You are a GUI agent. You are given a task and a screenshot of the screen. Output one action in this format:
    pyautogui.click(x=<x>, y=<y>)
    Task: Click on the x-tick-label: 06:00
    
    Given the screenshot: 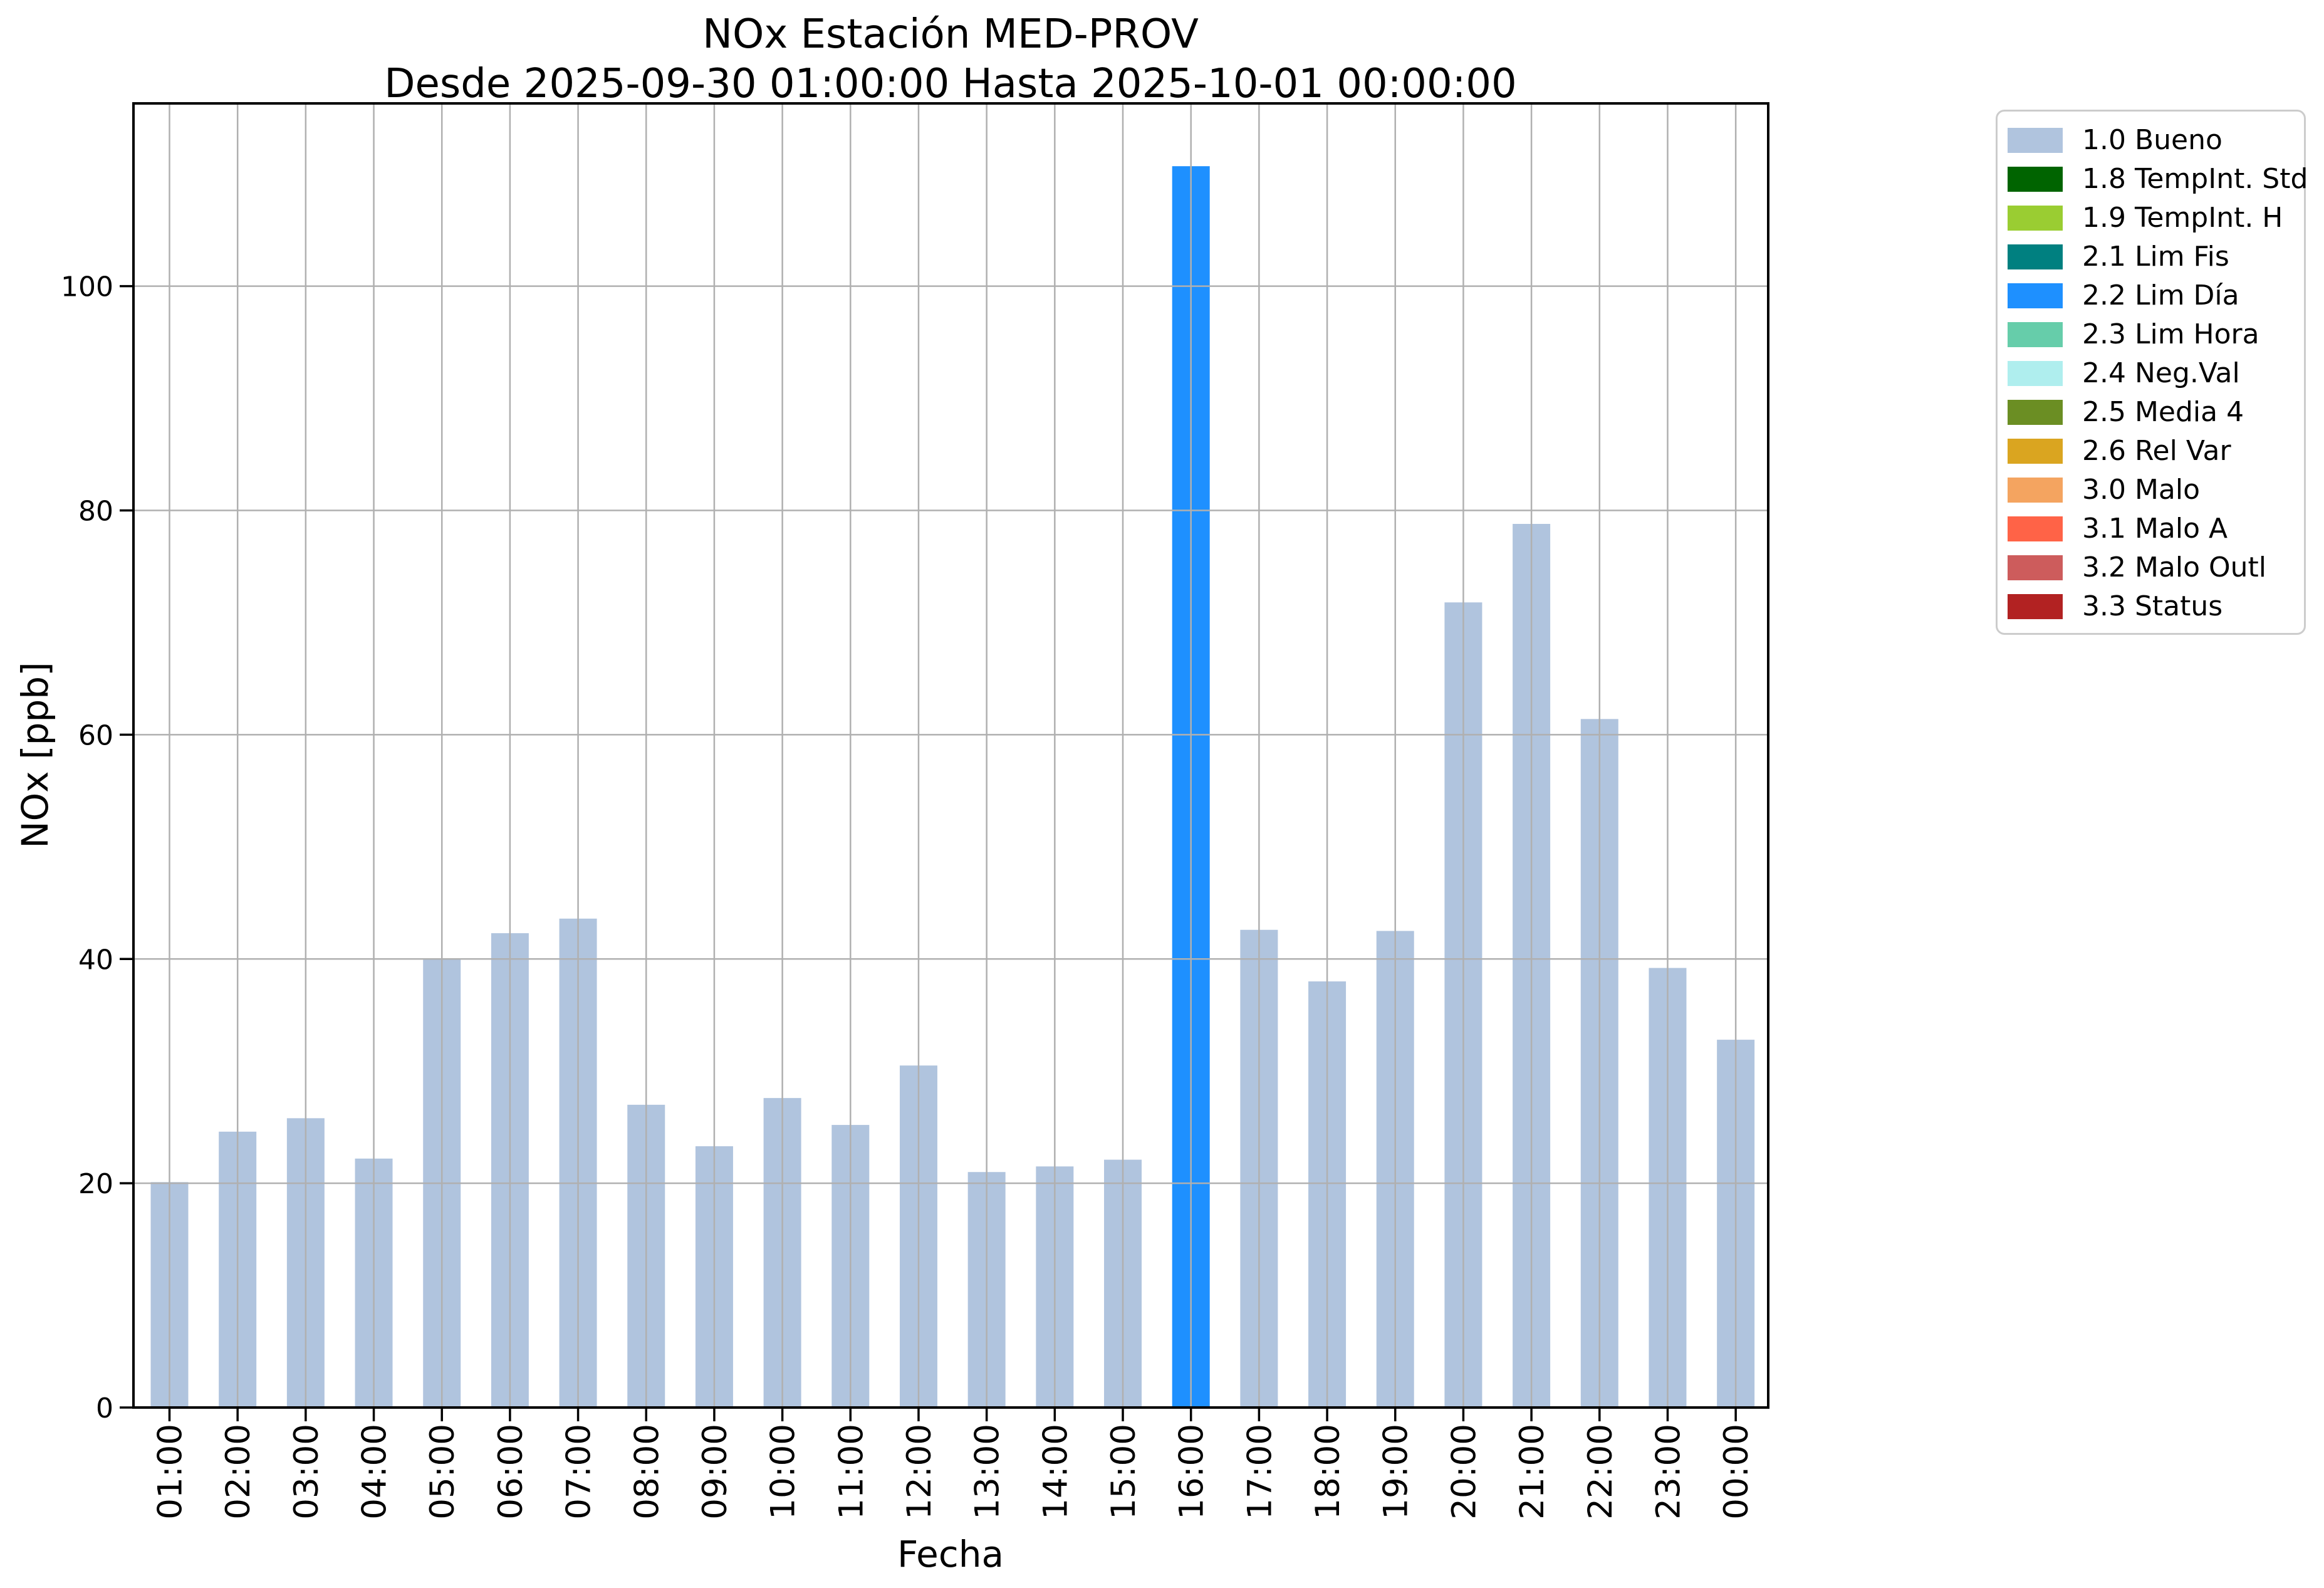 What is the action you would take?
    pyautogui.click(x=511, y=1472)
    